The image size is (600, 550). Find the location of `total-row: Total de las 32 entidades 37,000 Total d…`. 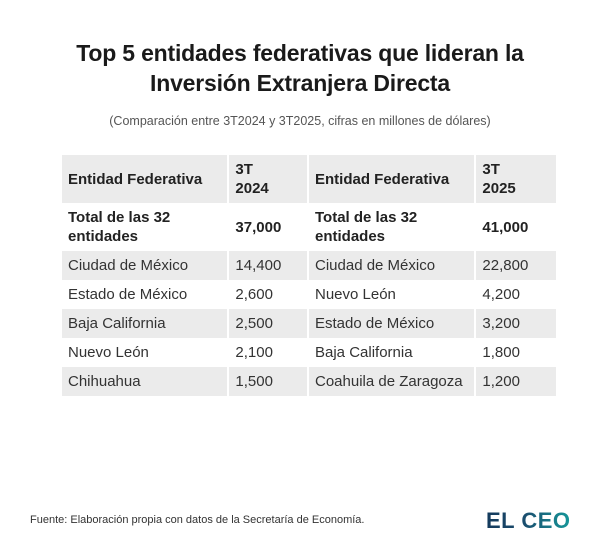

total-row: Total de las 32 entidades 37,000 Total d… is located at coordinates (309, 227).